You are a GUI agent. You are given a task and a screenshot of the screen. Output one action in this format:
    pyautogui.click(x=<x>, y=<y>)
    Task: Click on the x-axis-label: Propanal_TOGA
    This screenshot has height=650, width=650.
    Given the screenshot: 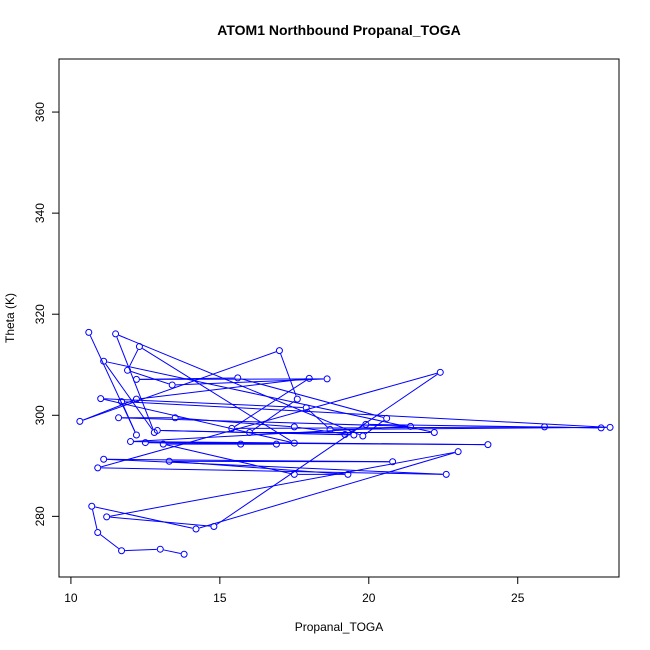 What is the action you would take?
    pyautogui.click(x=339, y=627)
    